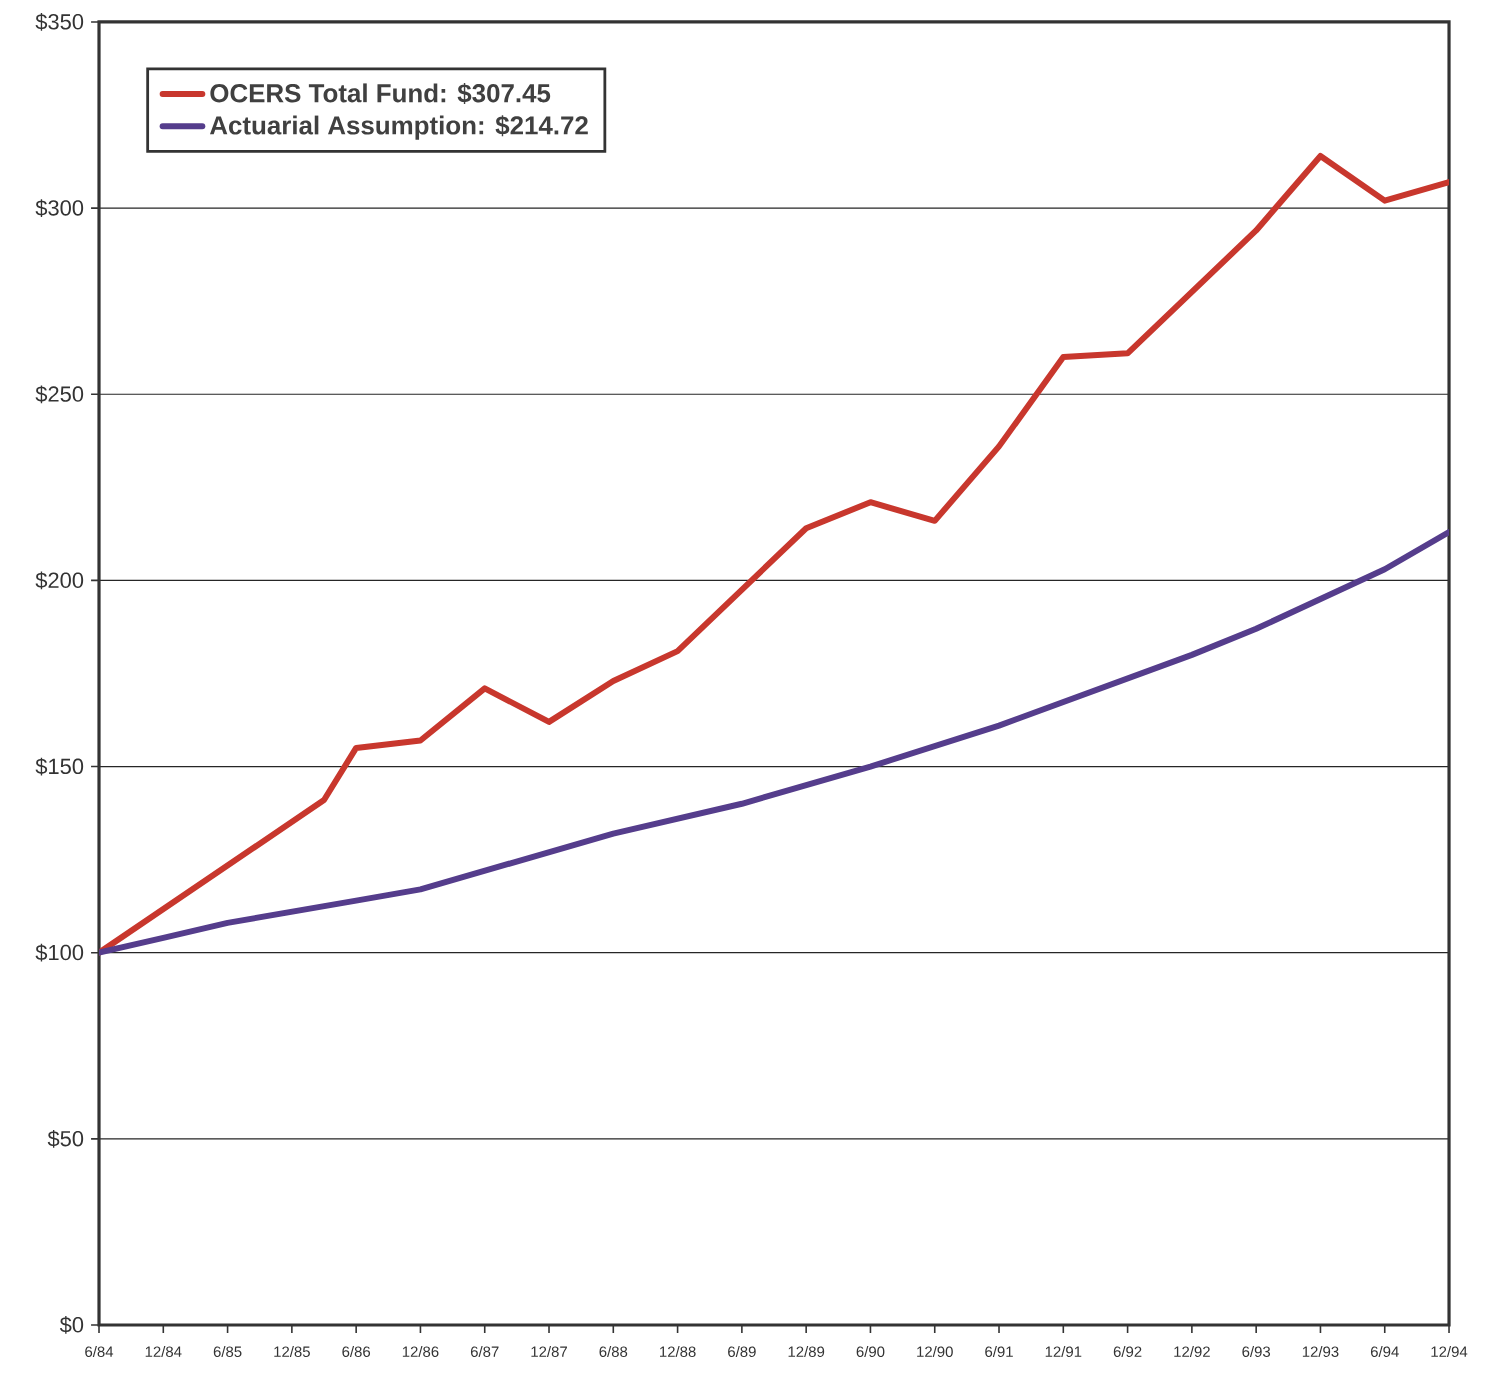 Image resolution: width=1490 pixels, height=1378 pixels. Describe the element at coordinates (742, 1352) in the screenshot. I see `x-tick-label: 6/89` at that location.